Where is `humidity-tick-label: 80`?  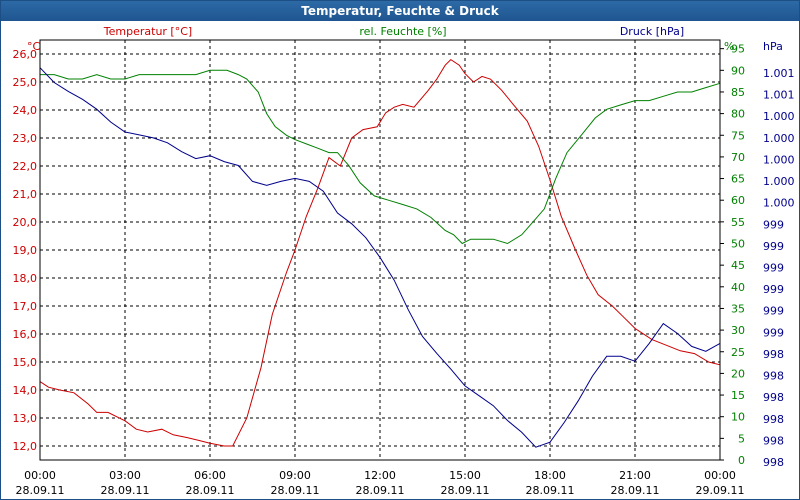 humidity-tick-label: 80 is located at coordinates (738, 114).